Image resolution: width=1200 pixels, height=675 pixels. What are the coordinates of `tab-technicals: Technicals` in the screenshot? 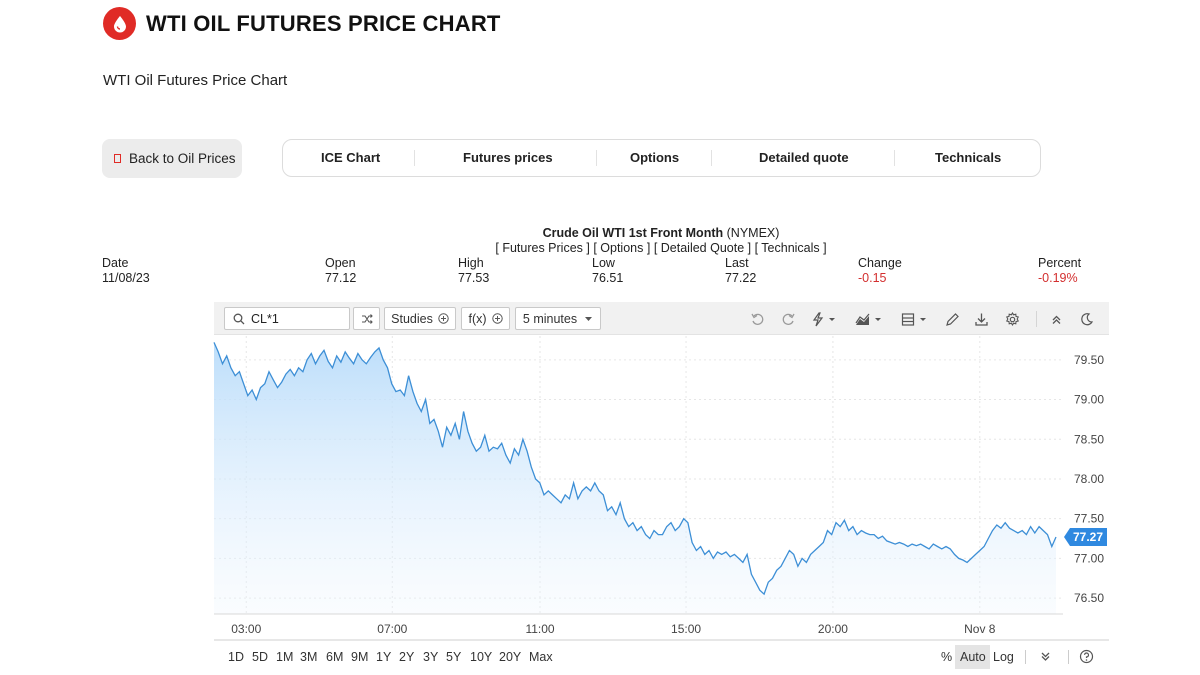 It's located at (968, 157).